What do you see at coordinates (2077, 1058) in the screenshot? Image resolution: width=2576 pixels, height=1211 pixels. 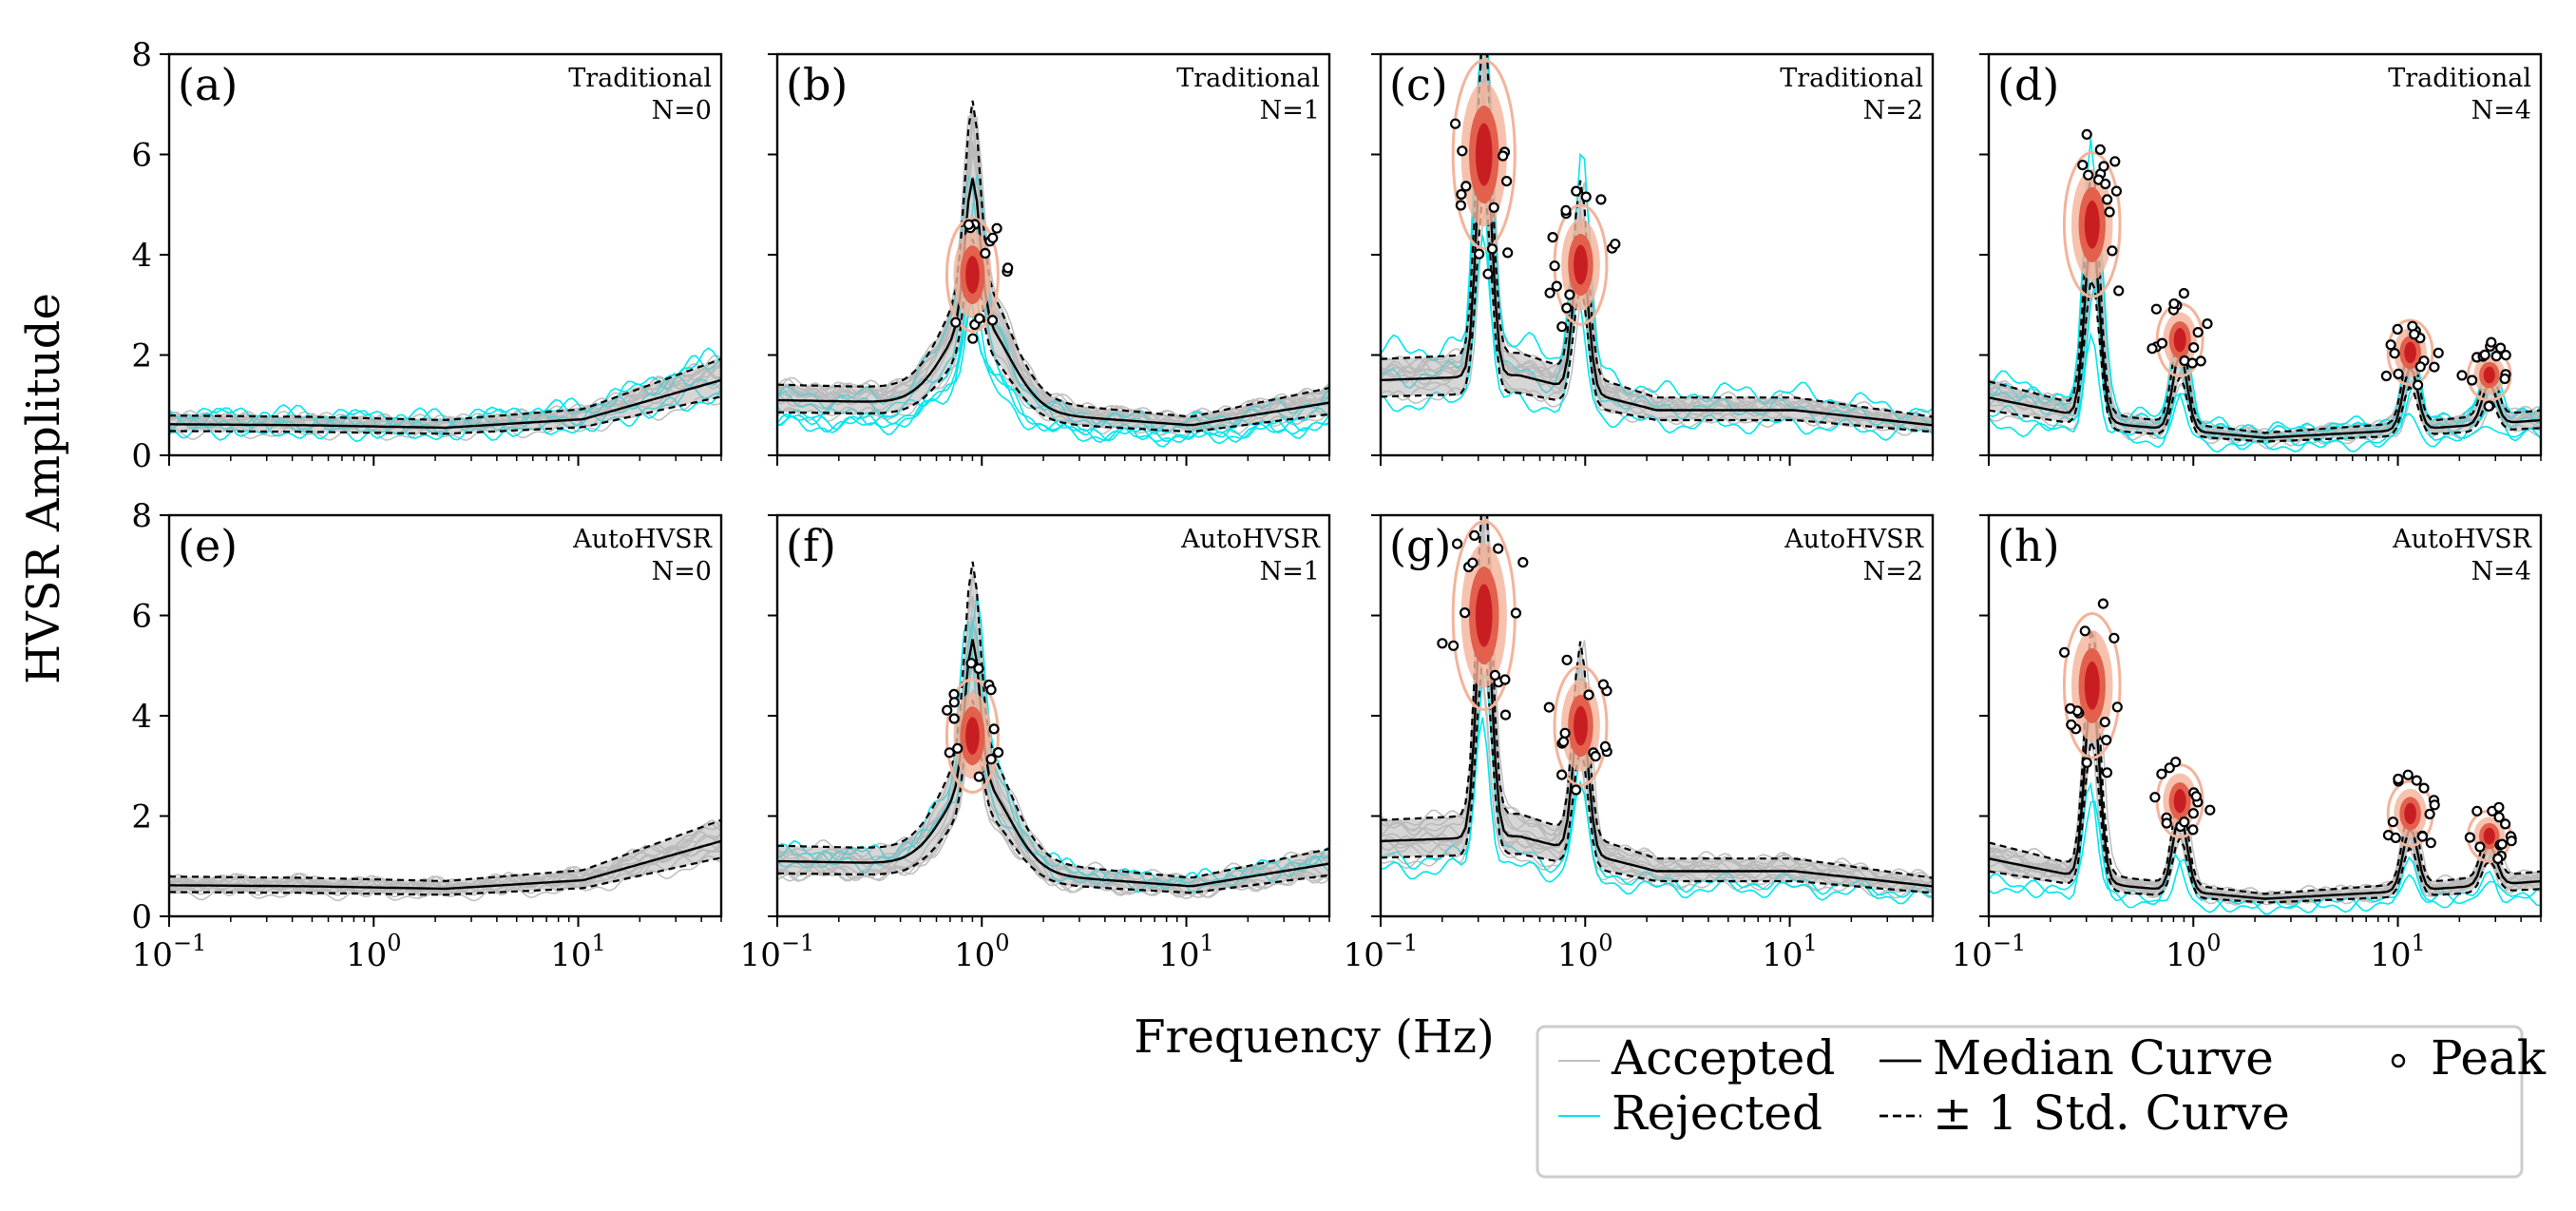 I see `legend-entry-median-curve: Median Curve` at bounding box center [2077, 1058].